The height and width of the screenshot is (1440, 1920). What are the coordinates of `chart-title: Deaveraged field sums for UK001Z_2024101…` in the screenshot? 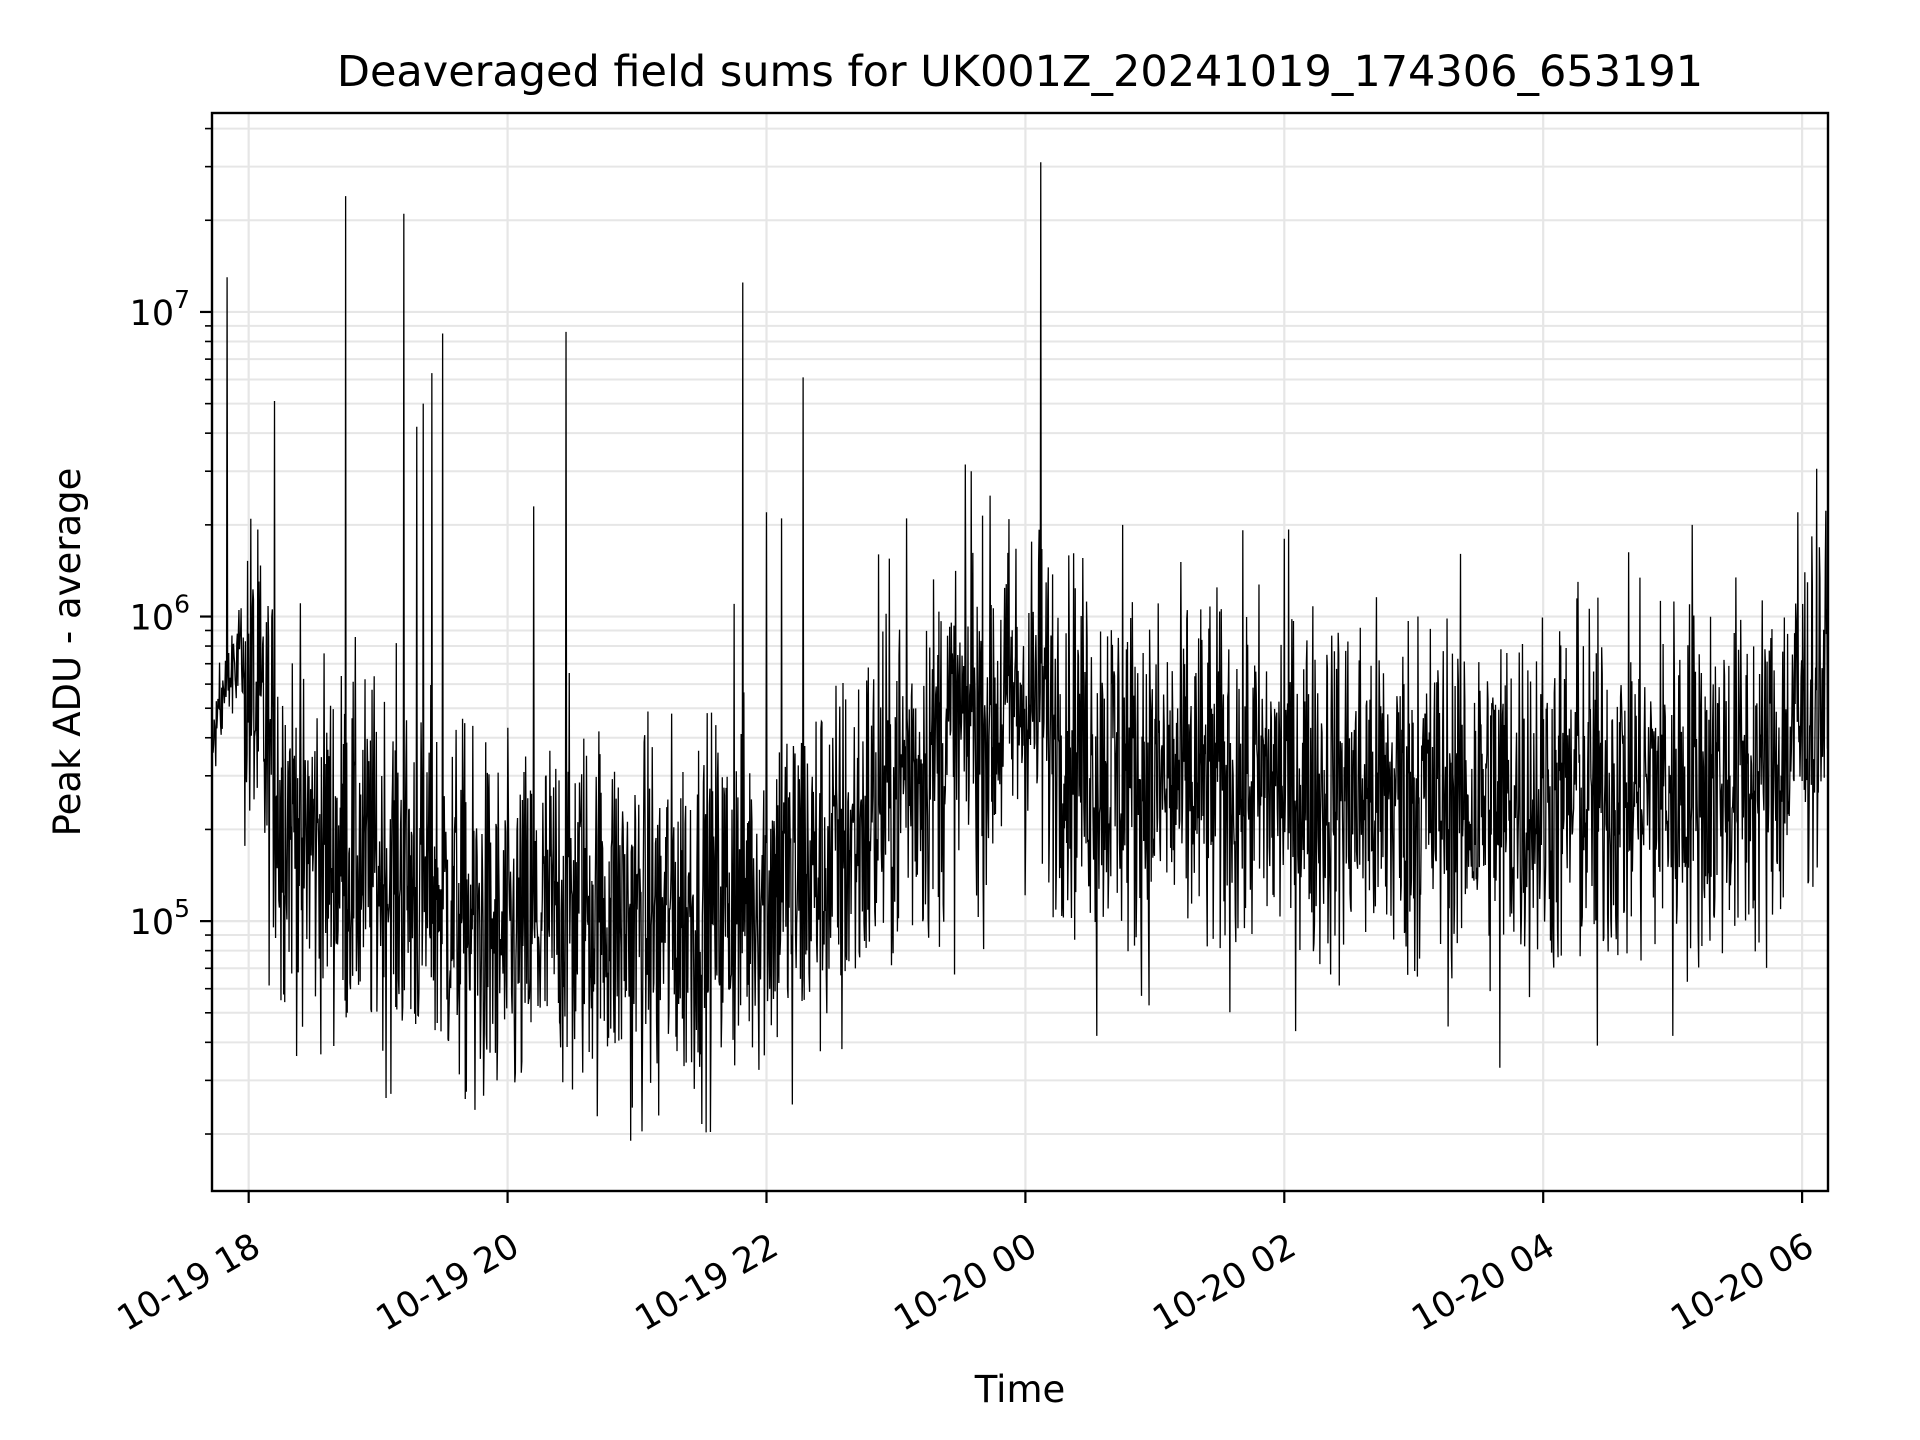 It's located at (1020, 72).